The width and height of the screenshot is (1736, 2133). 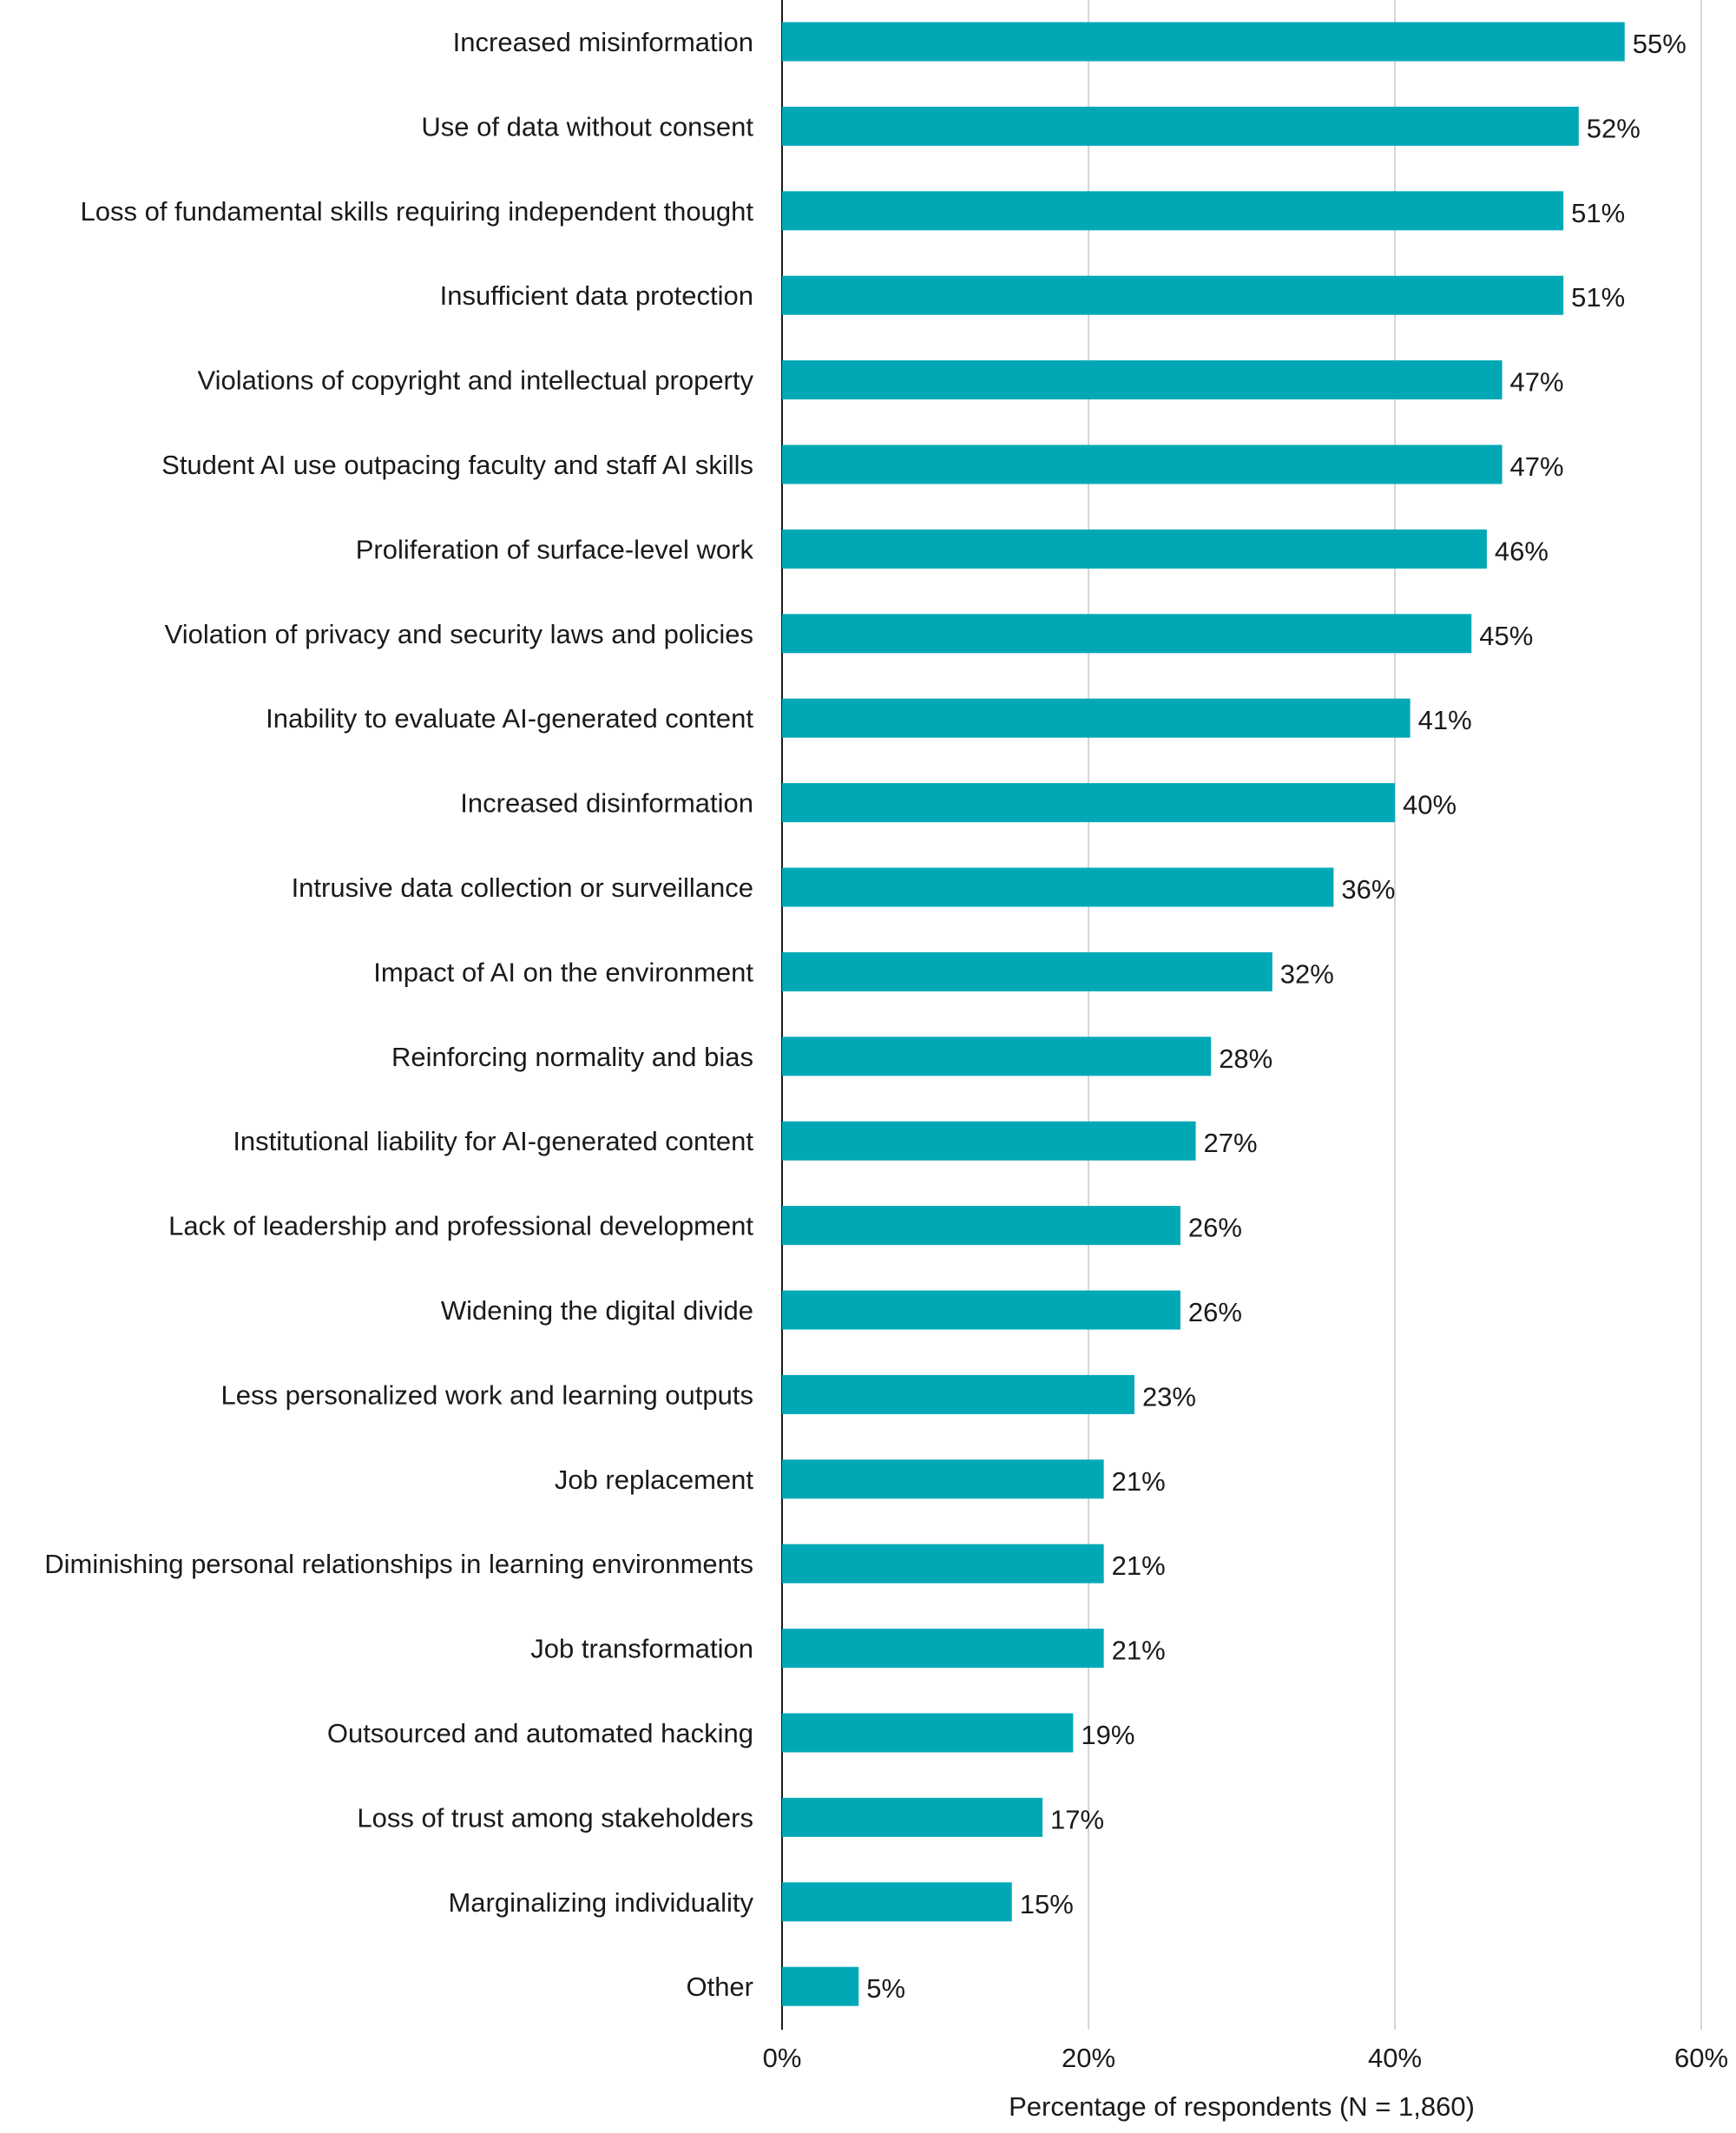 What do you see at coordinates (1245, 2058) in the screenshot?
I see `x-tick-labels: 0% 20% 40% 60%` at bounding box center [1245, 2058].